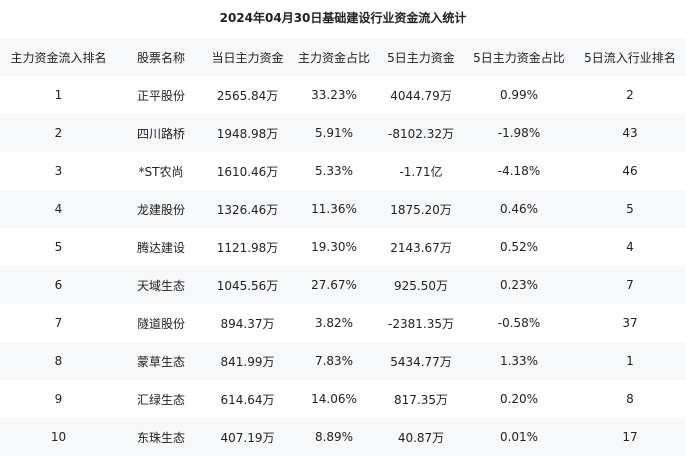 The width and height of the screenshot is (686, 456). I want to click on stock-name-cell: 龙建股份, so click(160, 209).